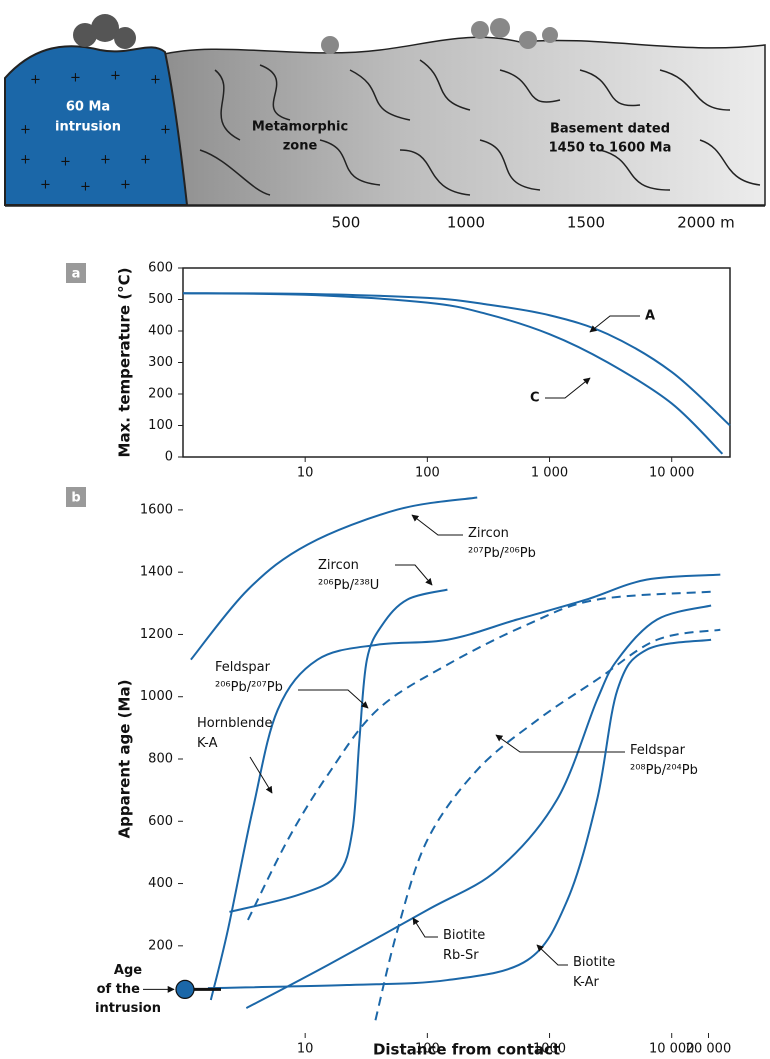  I want to click on intrusion-label: 60 Ma, so click(88, 107).